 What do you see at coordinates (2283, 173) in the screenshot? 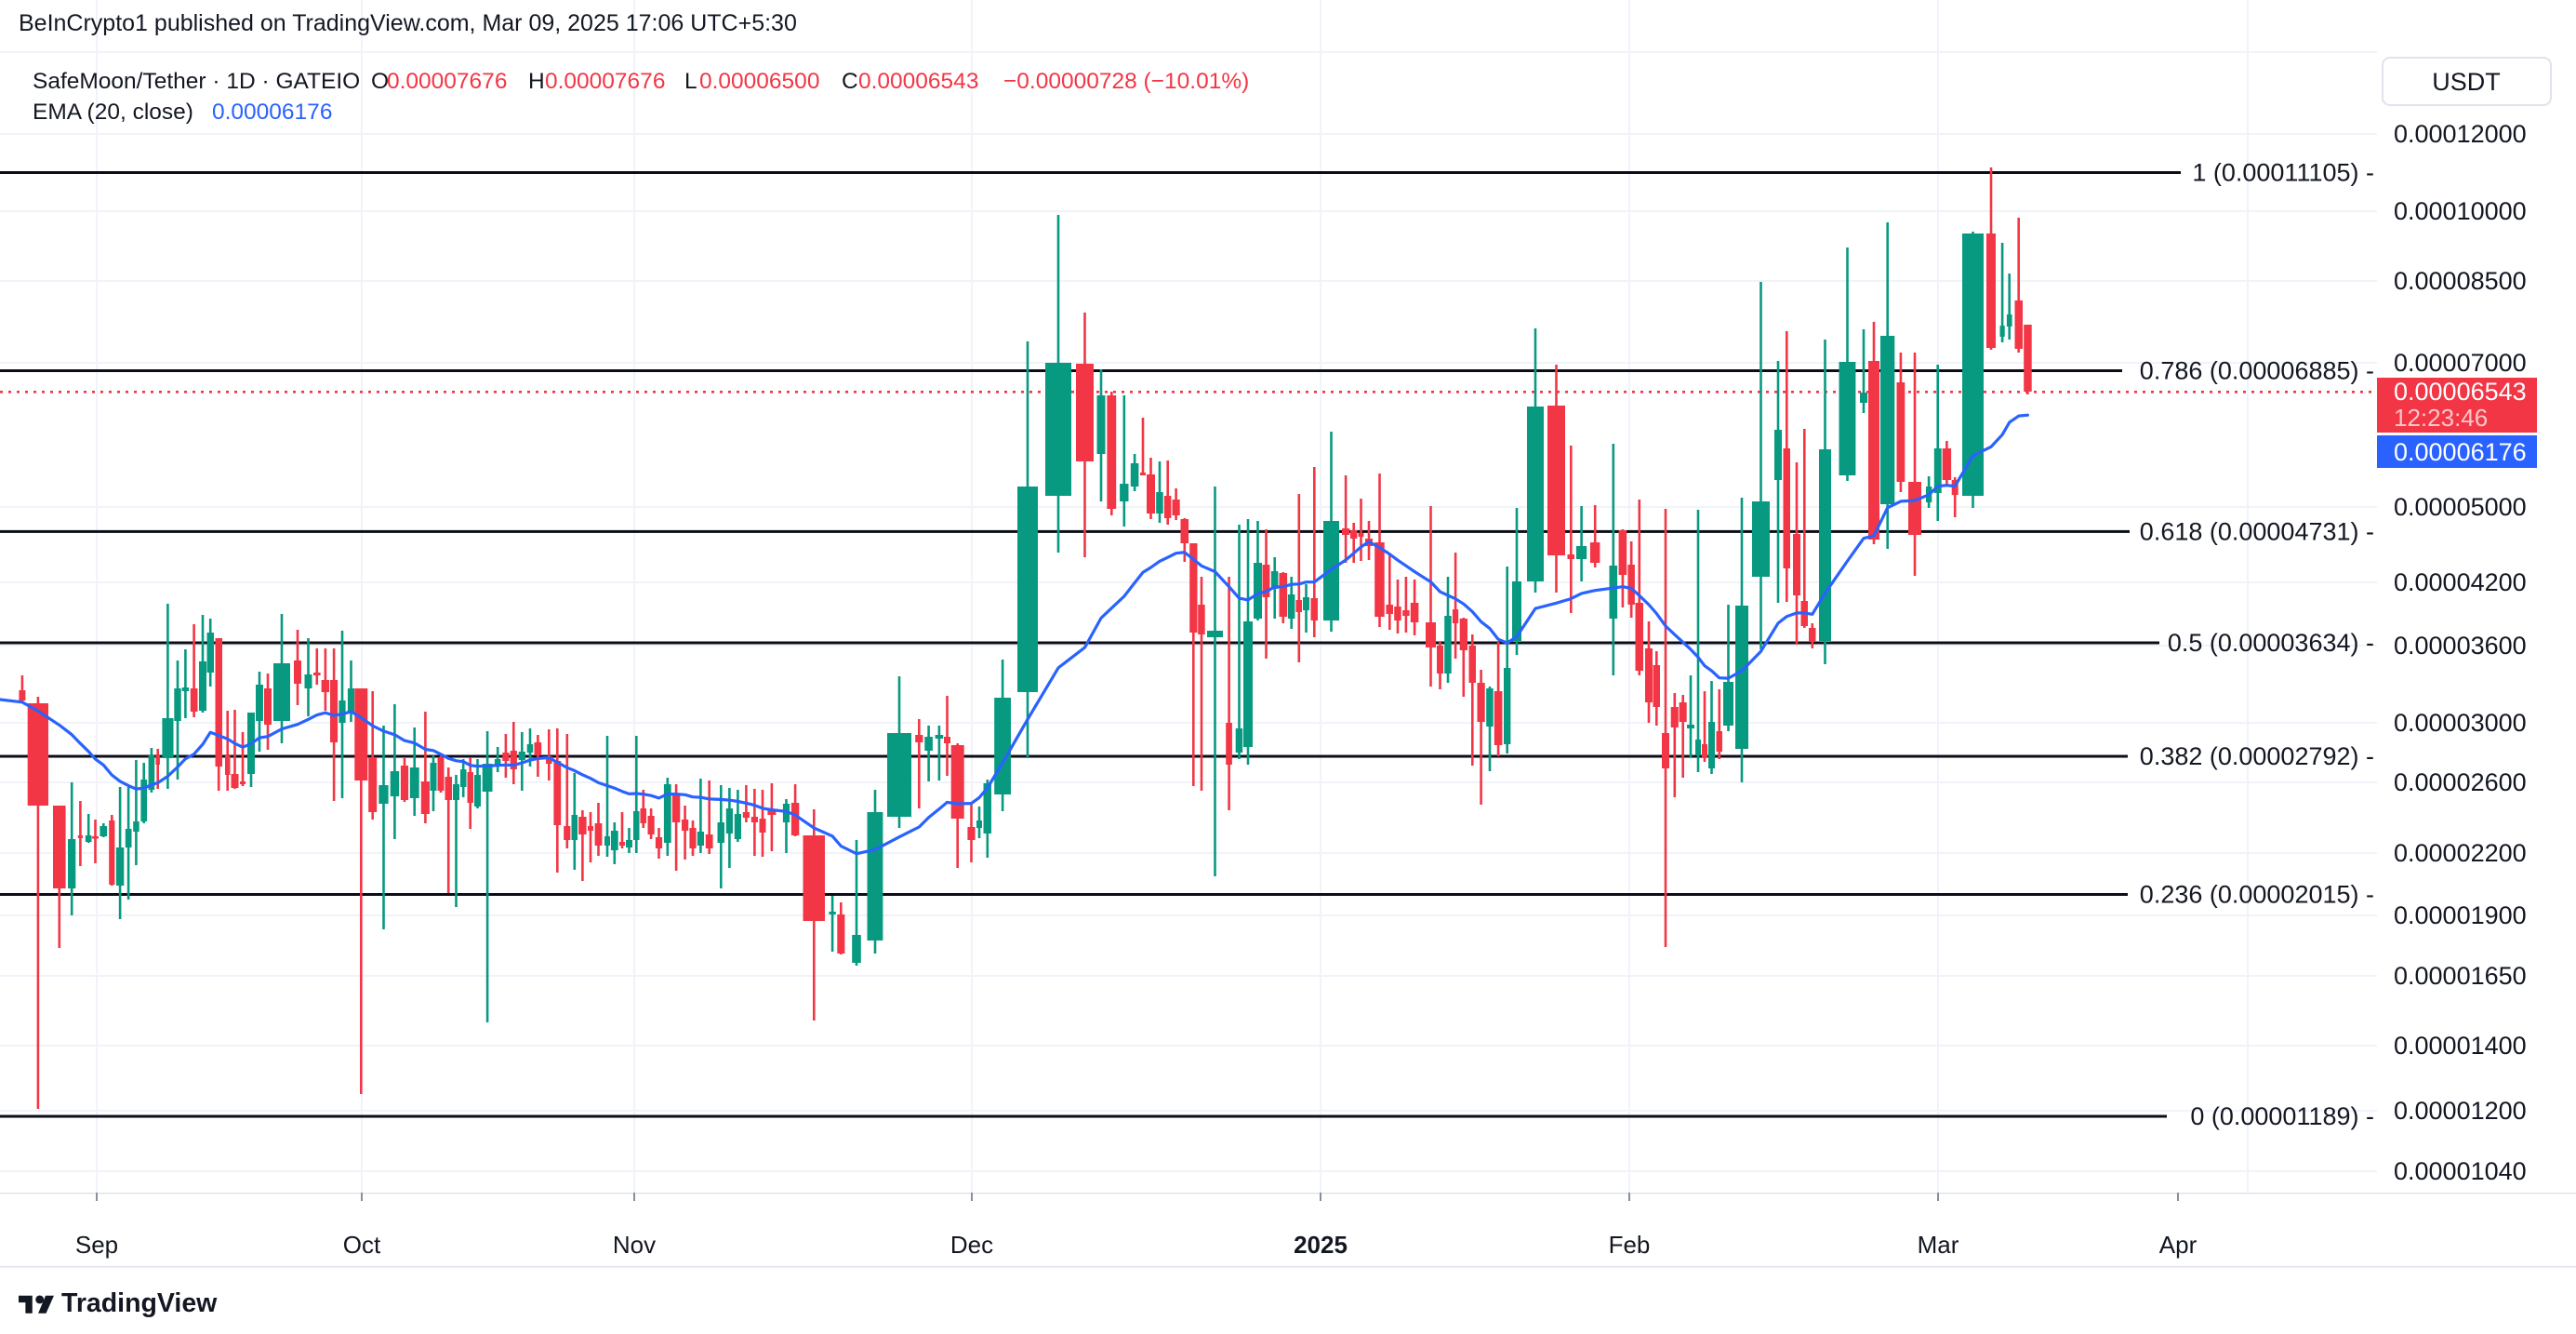
I see `svg-text: 1 (0.00011105) -` at bounding box center [2283, 173].